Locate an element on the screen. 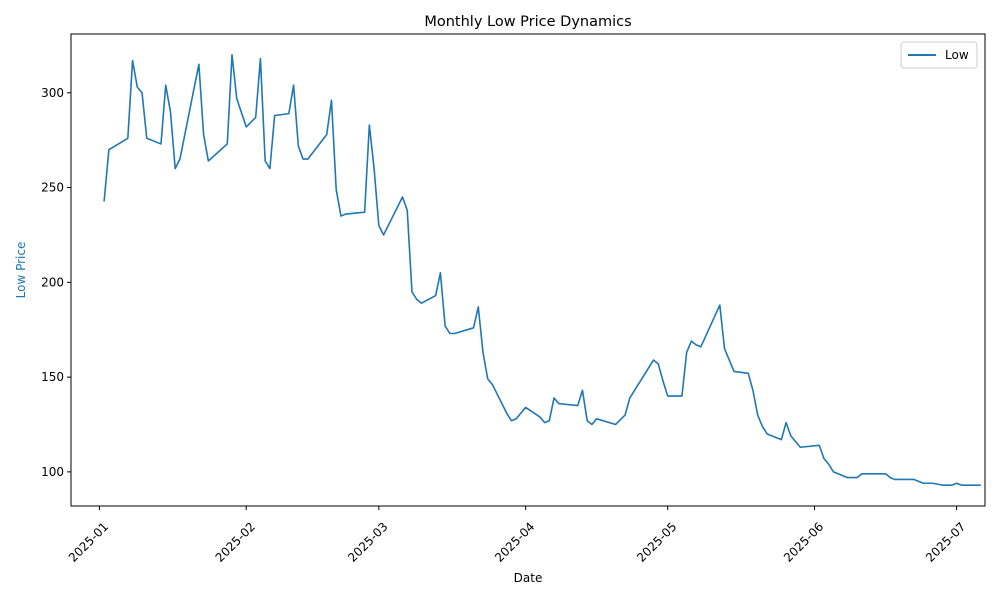 Image resolution: width=1000 pixels, height=600 pixels. legend-frame is located at coordinates (939, 55).